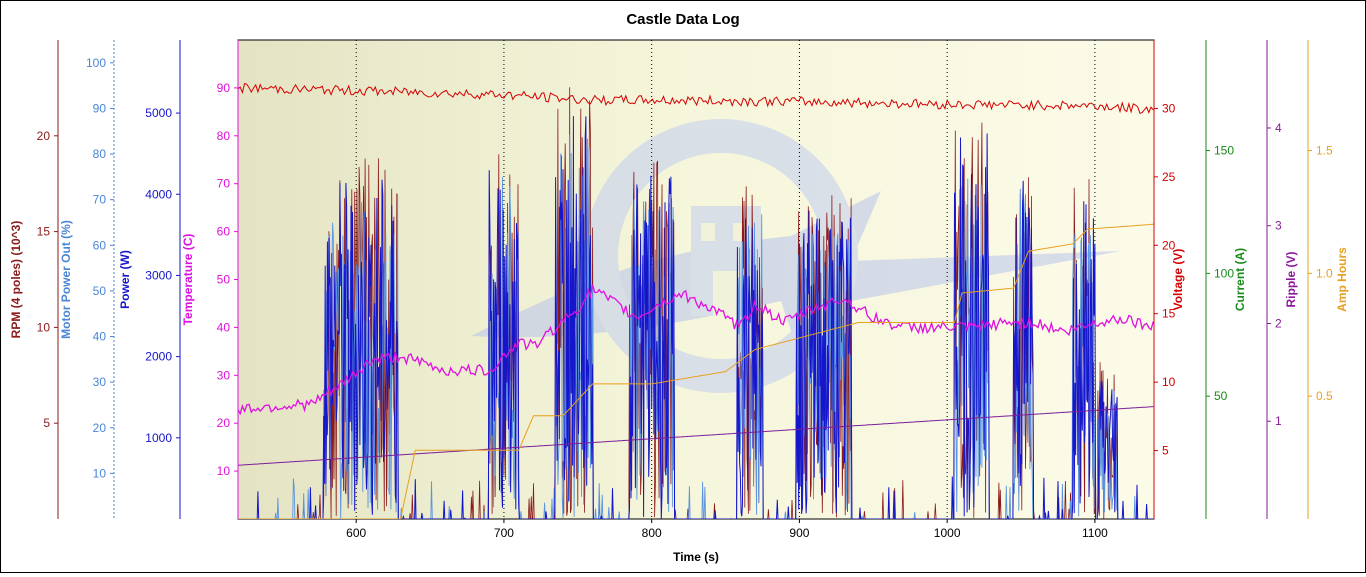 The height and width of the screenshot is (577, 1366). I want to click on amph-tick-label: 1.5, so click(1324, 151).